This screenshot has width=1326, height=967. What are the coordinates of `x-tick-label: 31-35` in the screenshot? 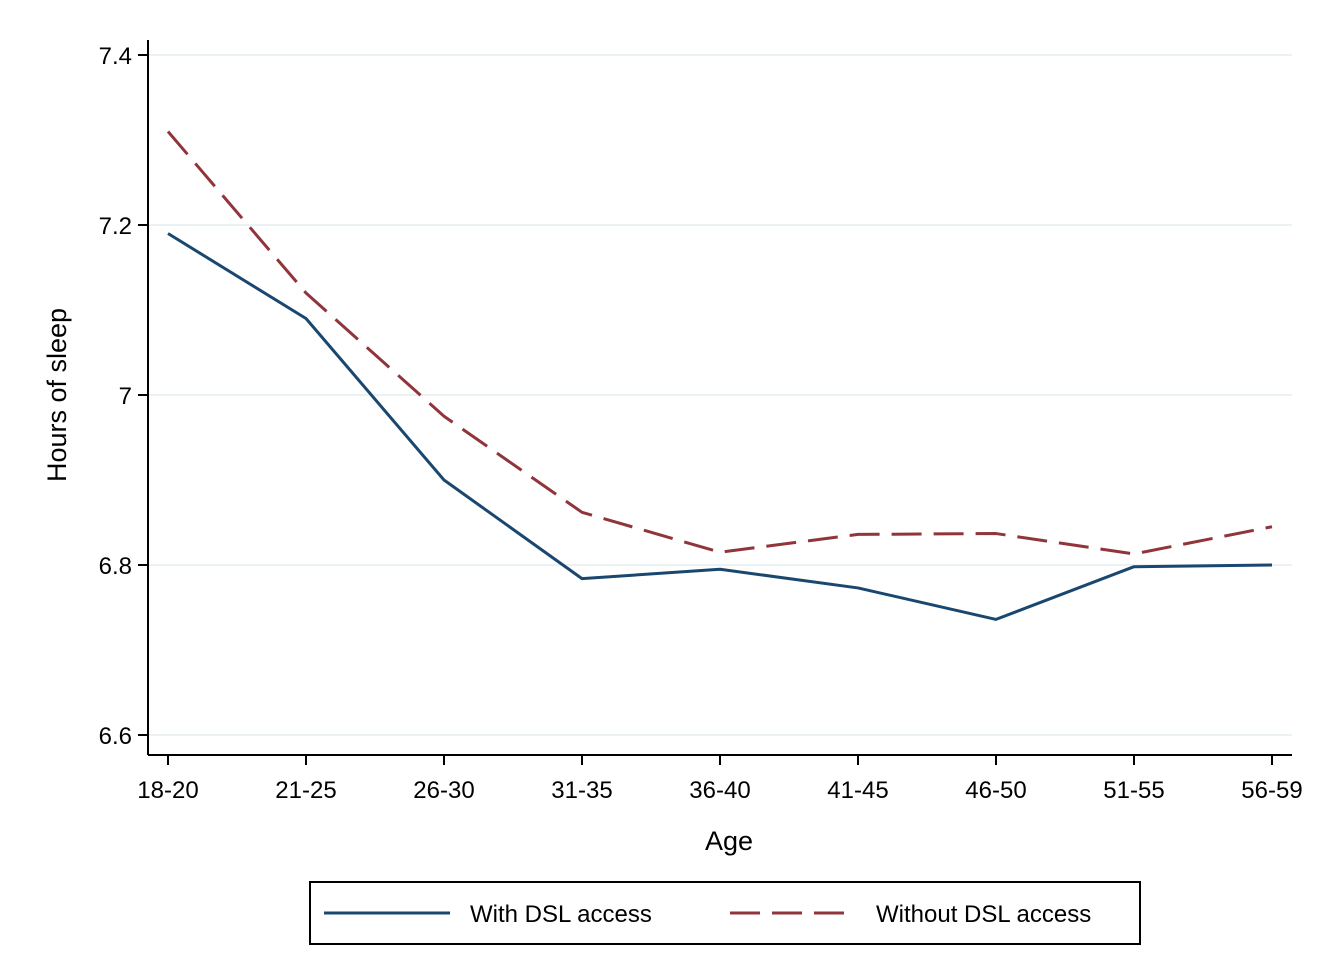 It's located at (581, 790).